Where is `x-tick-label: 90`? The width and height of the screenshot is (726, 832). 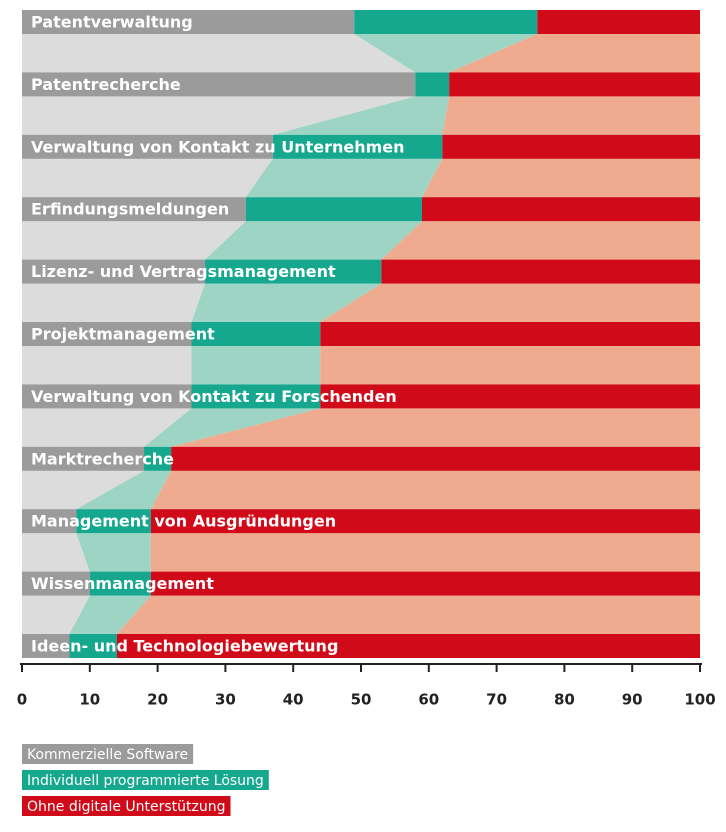
x-tick-label: 90 is located at coordinates (632, 700).